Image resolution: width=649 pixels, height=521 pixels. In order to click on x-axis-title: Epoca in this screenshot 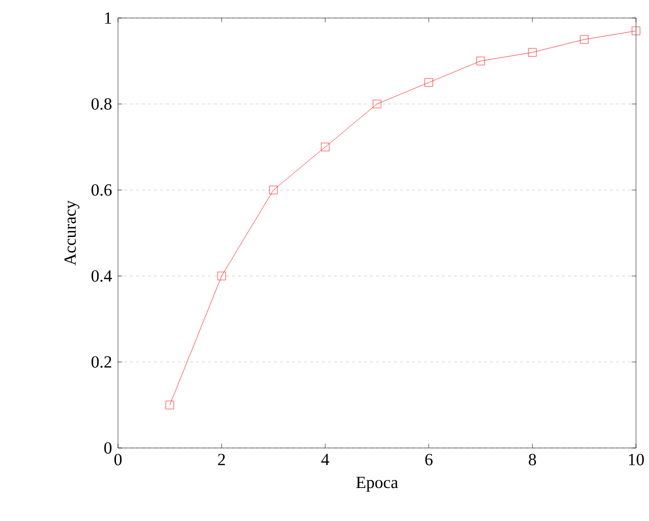, I will do `click(377, 484)`.